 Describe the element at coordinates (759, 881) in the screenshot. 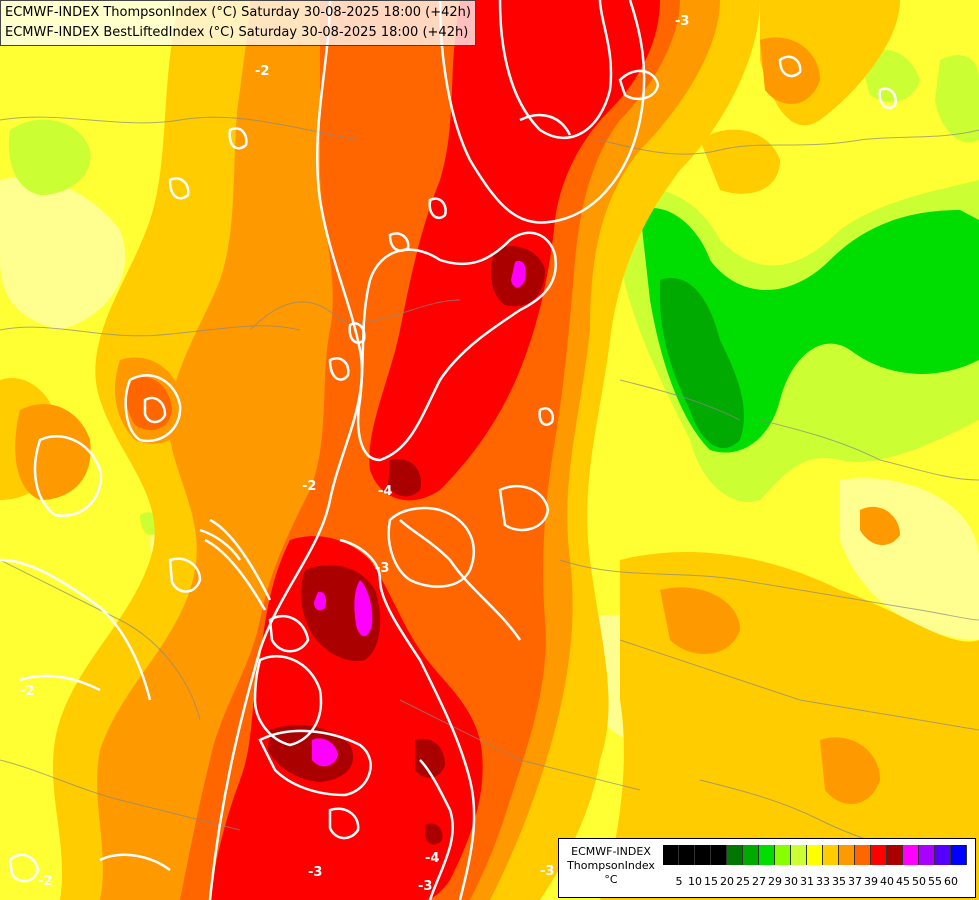

I see `legend-tick: 27` at that location.